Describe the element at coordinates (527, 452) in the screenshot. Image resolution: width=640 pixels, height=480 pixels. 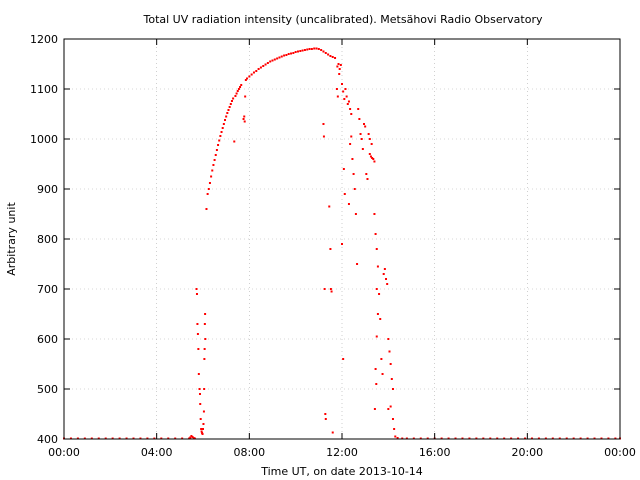
I see `x-tick-label: 20:00` at that location.